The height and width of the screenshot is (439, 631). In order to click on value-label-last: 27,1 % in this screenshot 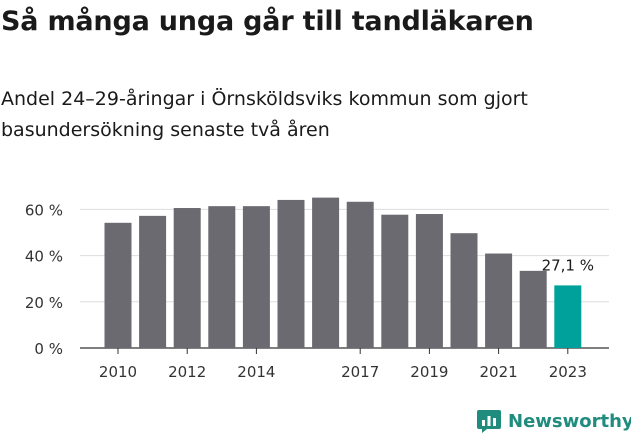, I will do `click(568, 265)`.